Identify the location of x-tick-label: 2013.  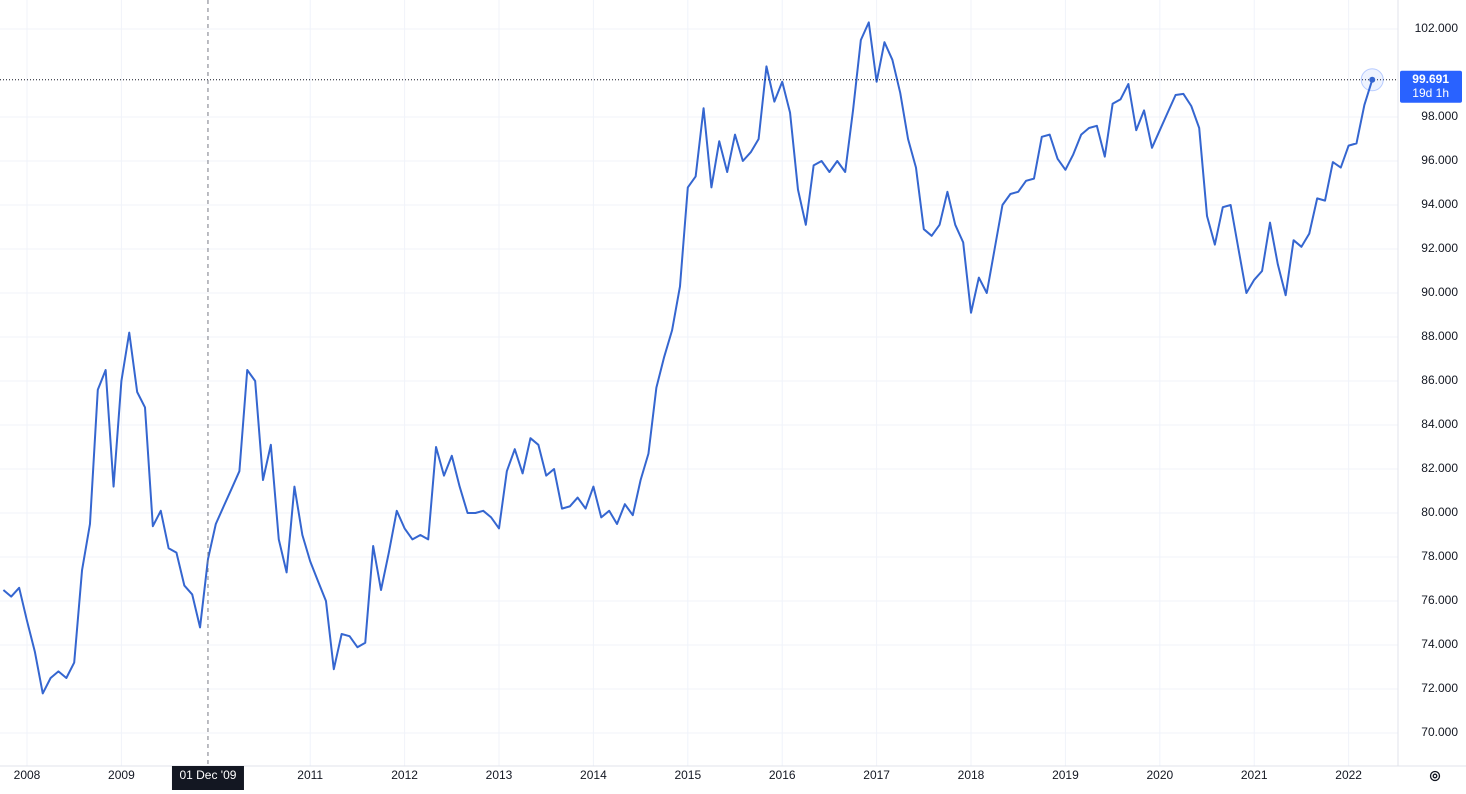
(499, 775).